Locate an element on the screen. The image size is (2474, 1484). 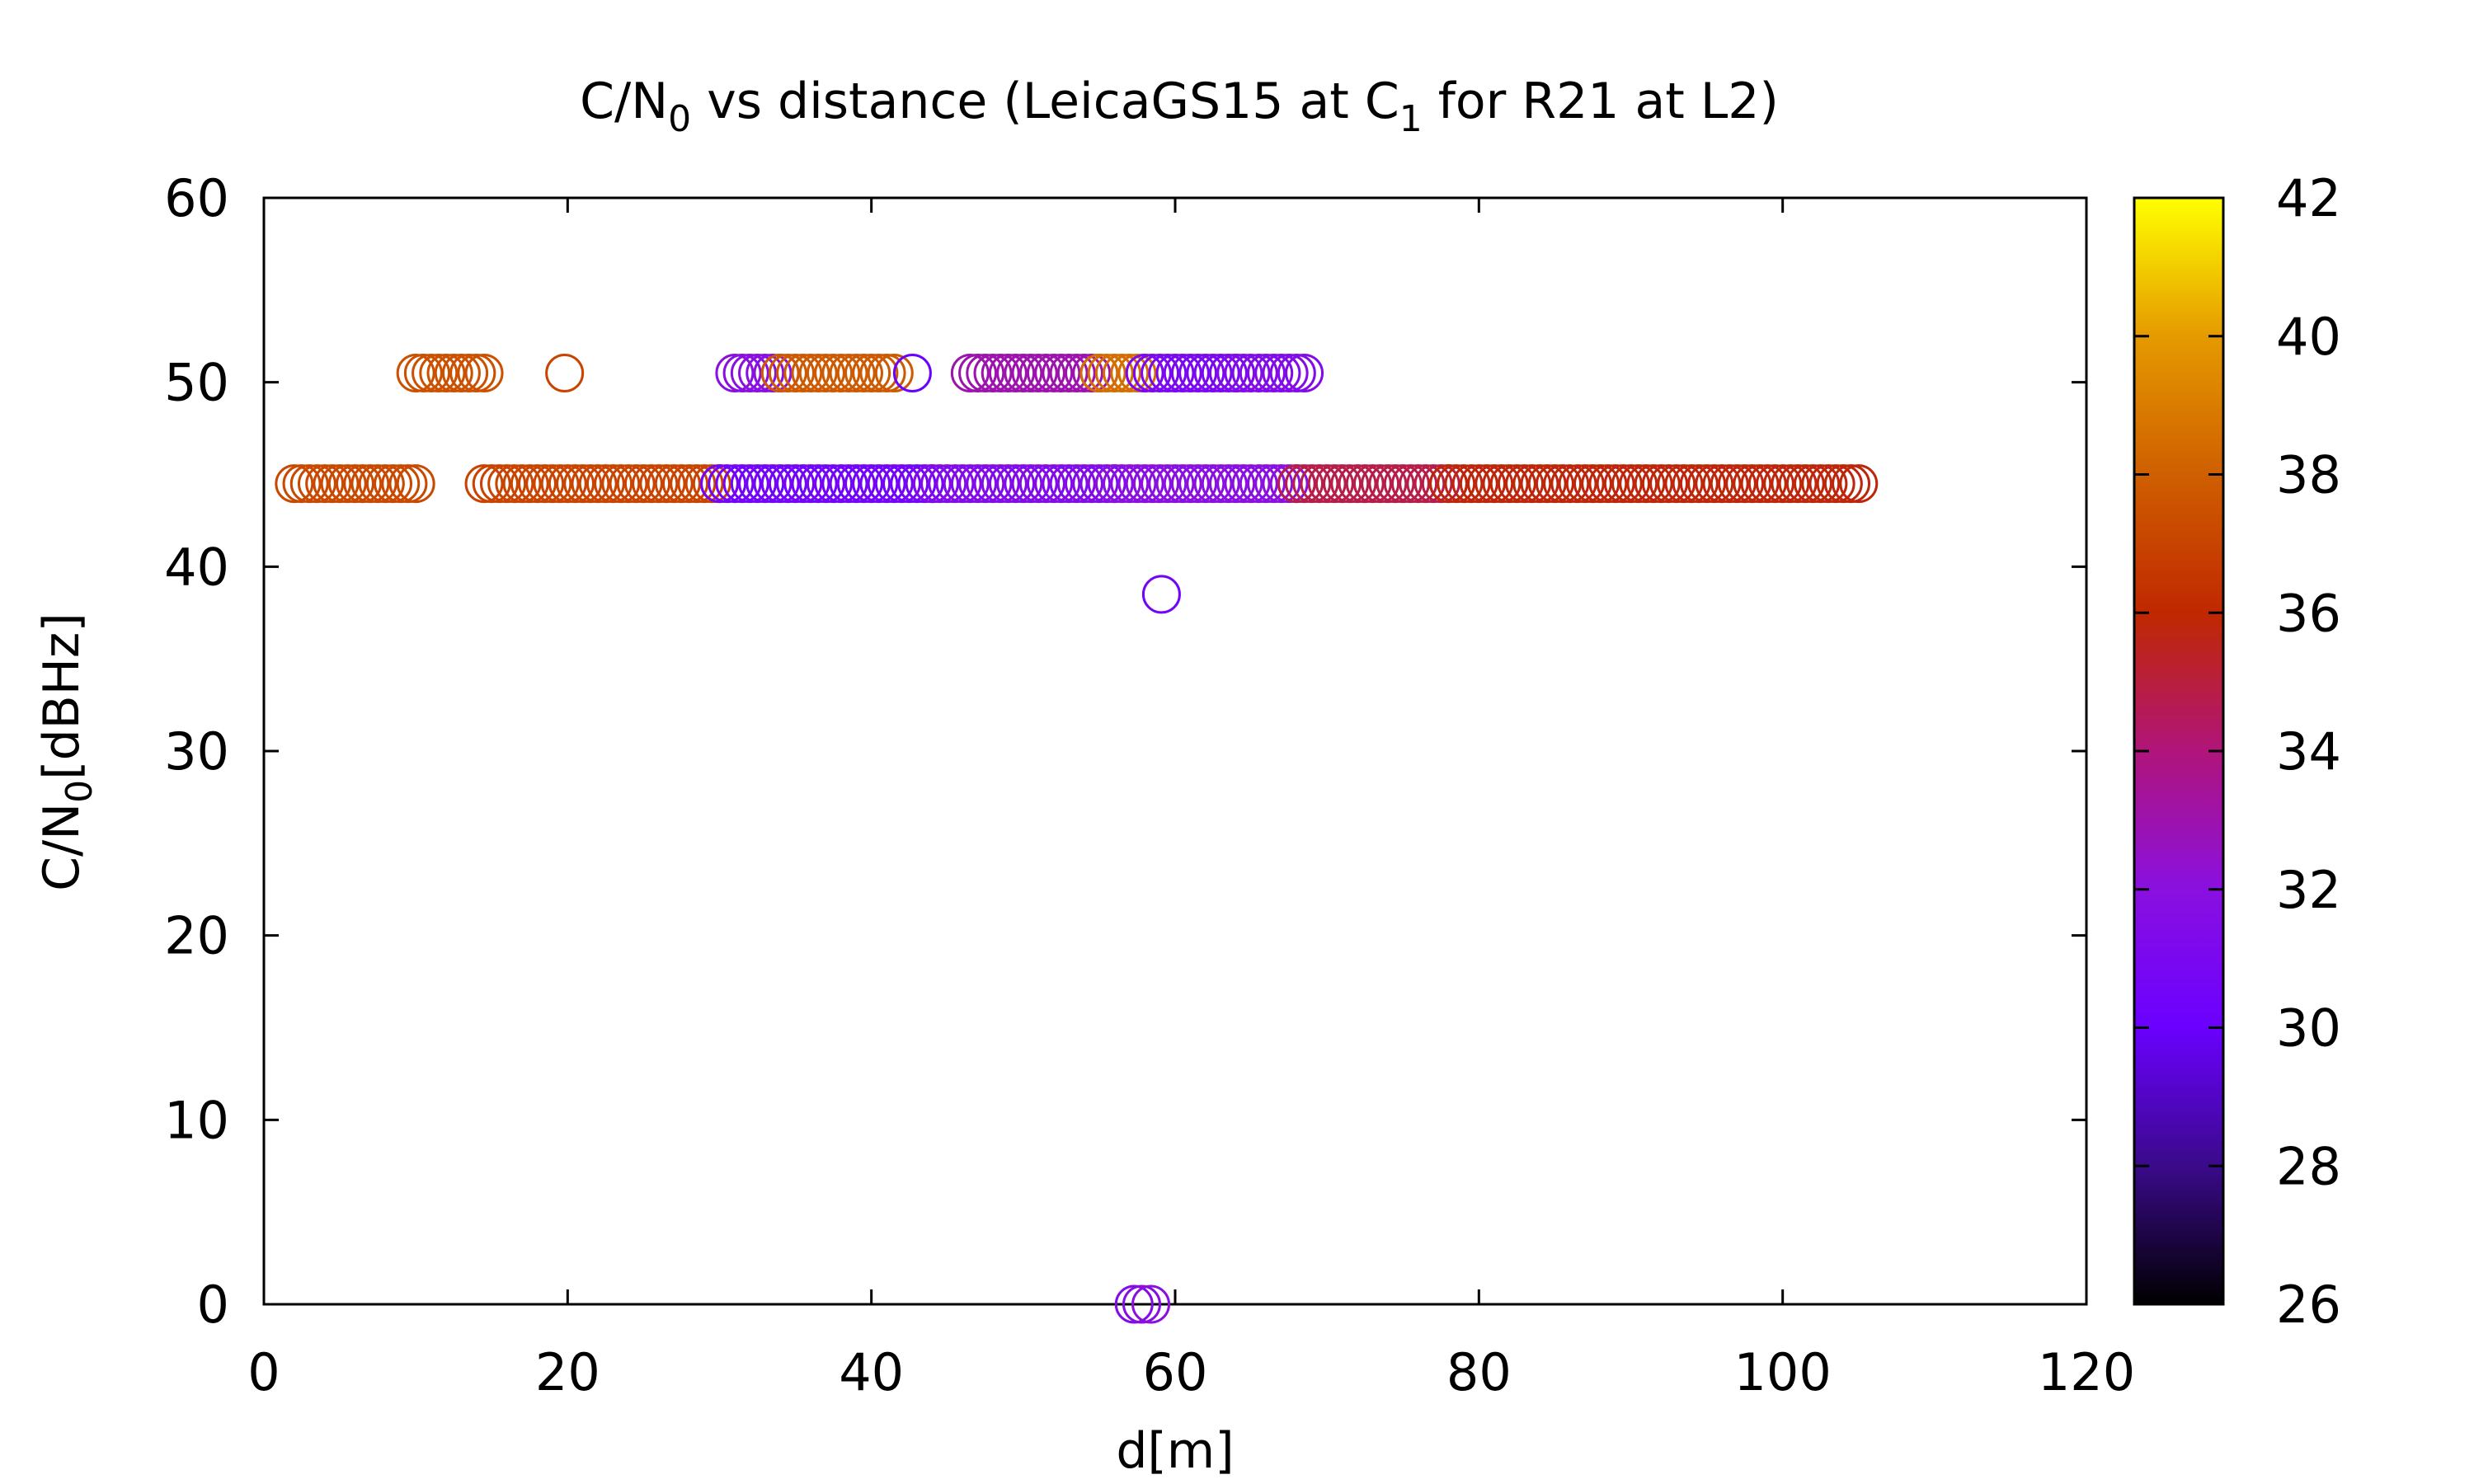
colorbar-tick-labels: 26 28 30 32 34 36 38 40 42 is located at coordinates (2308, 751).